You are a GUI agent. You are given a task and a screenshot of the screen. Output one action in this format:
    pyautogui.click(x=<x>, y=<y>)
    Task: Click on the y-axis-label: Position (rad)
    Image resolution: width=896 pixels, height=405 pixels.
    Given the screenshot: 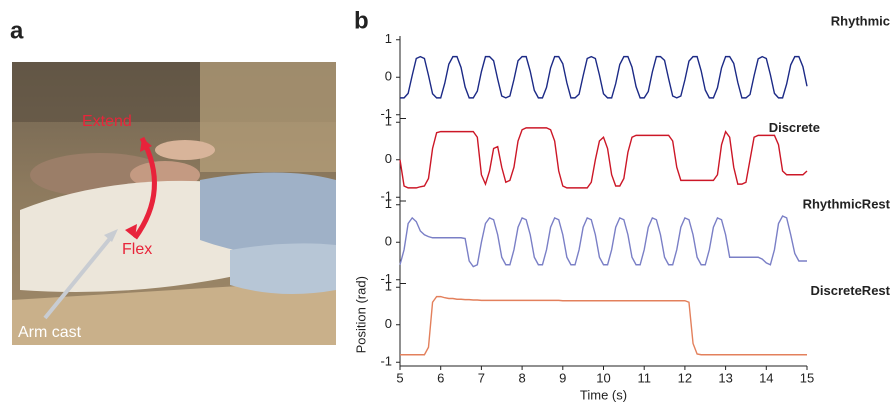 What is the action you would take?
    pyautogui.click(x=360, y=314)
    